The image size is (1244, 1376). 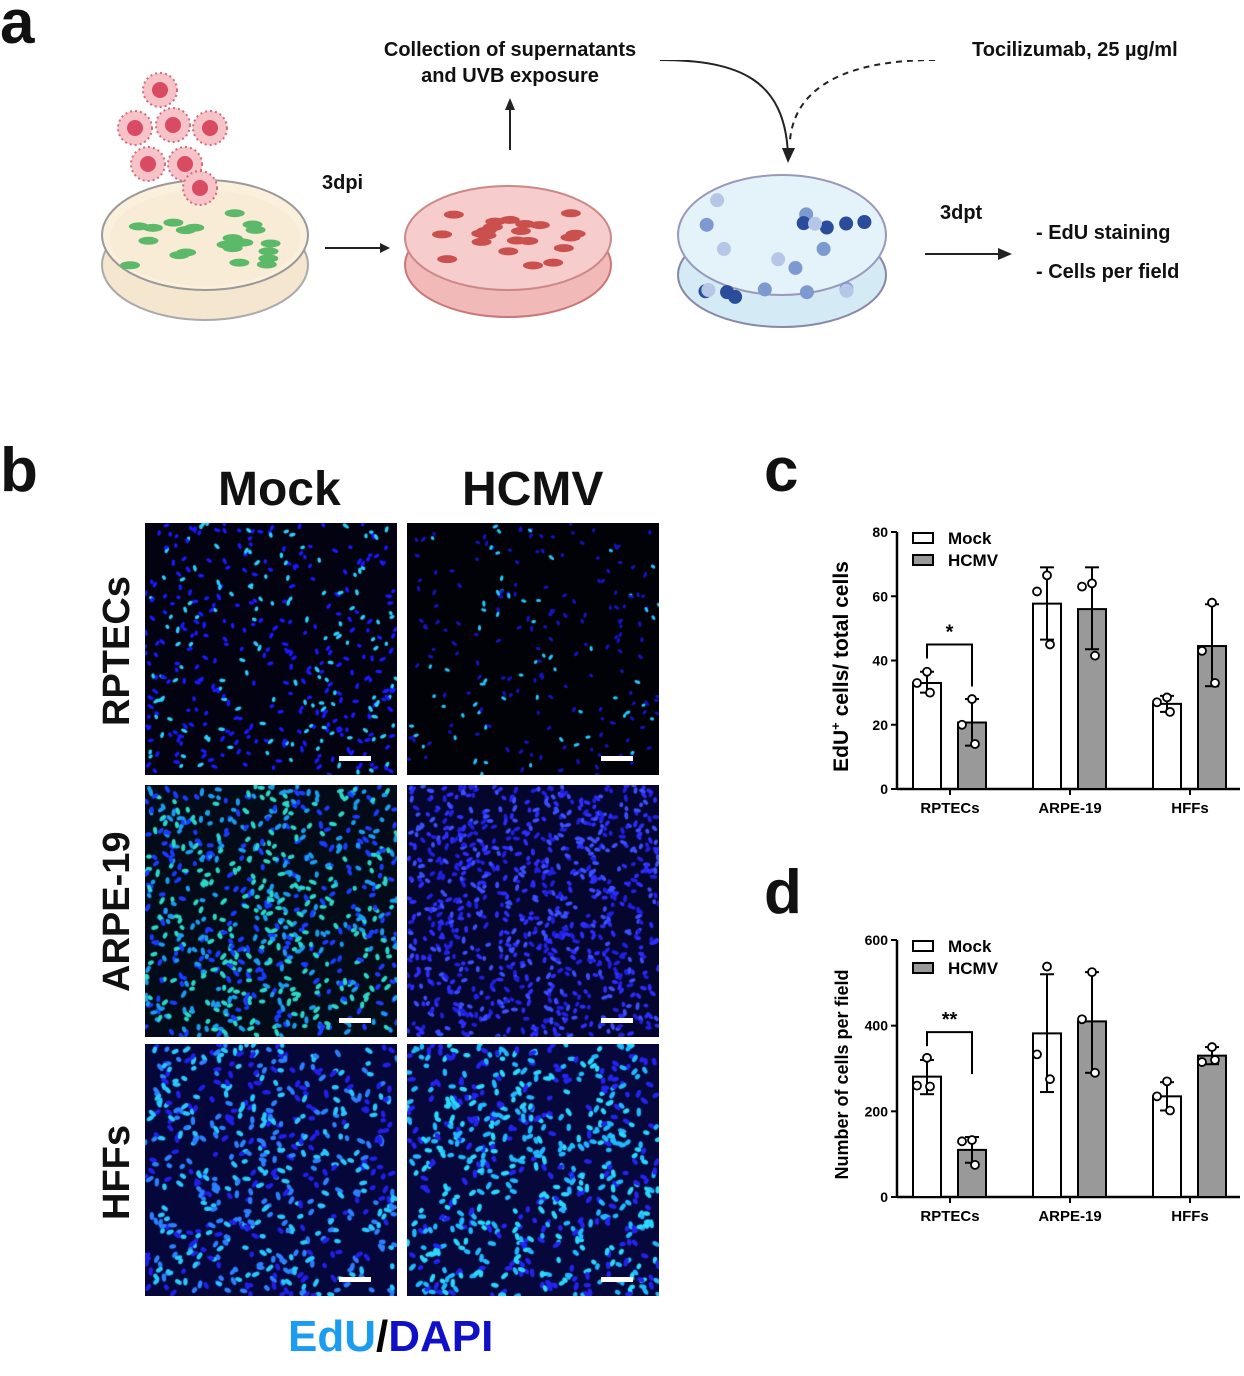 I want to click on infected-cells-icon, so click(x=509, y=239).